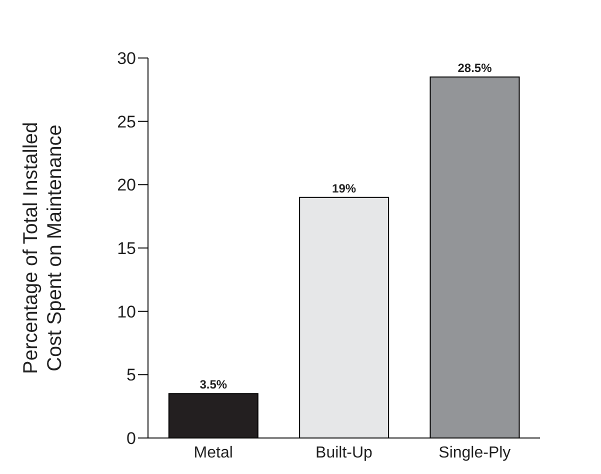 This screenshot has height=474, width=601. What do you see at coordinates (344, 188) in the screenshot?
I see `data-label: 19%` at bounding box center [344, 188].